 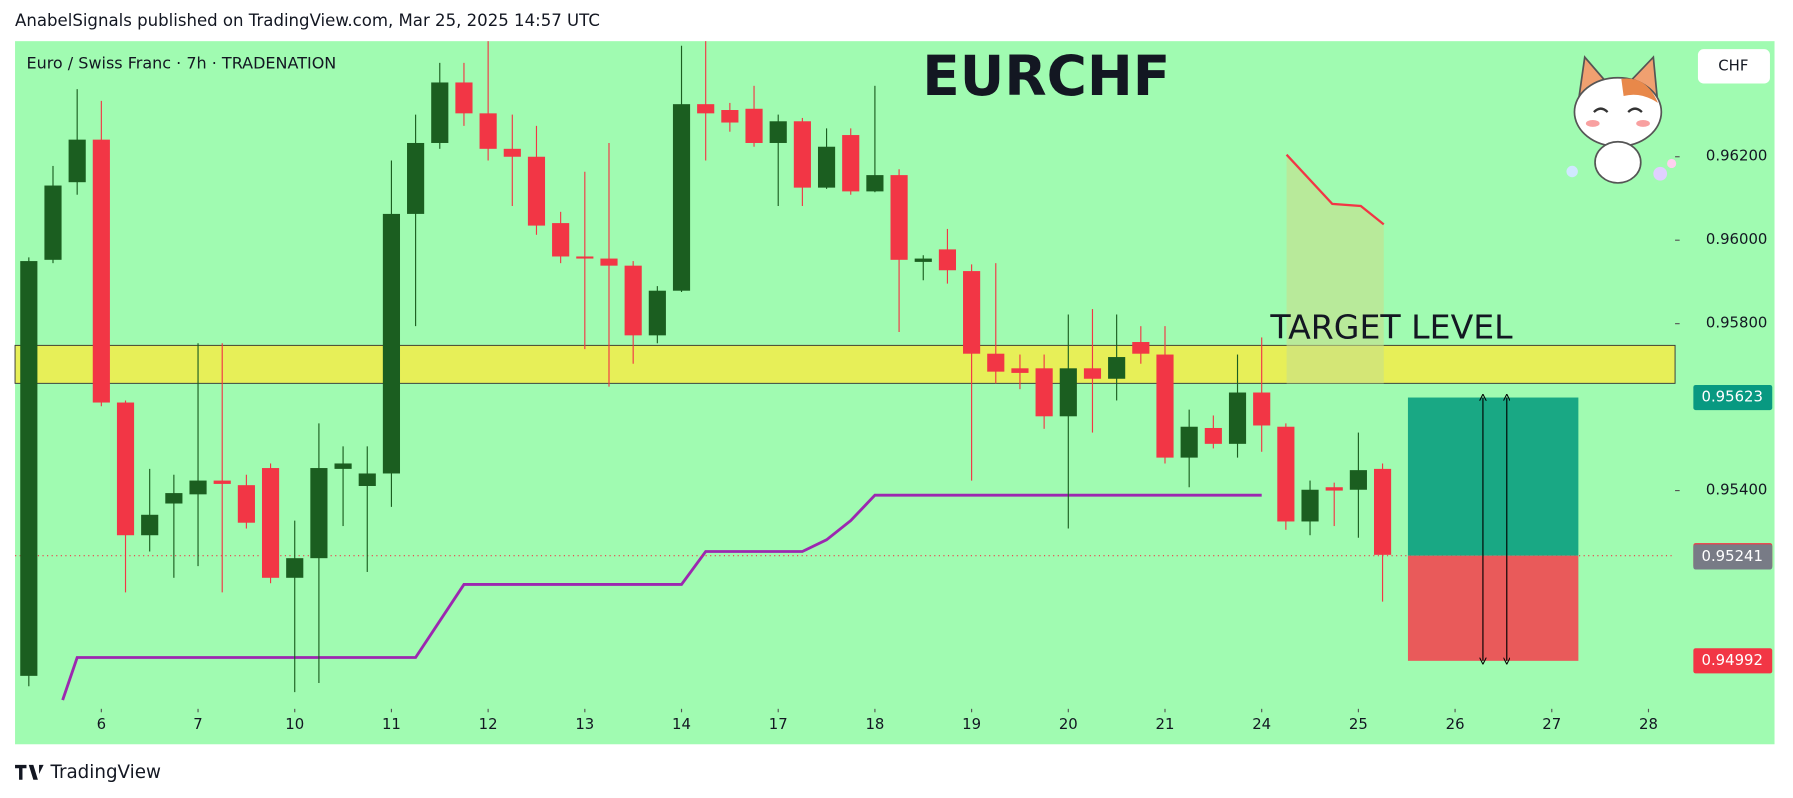 I want to click on x-tick-label: 13, so click(x=584, y=724).